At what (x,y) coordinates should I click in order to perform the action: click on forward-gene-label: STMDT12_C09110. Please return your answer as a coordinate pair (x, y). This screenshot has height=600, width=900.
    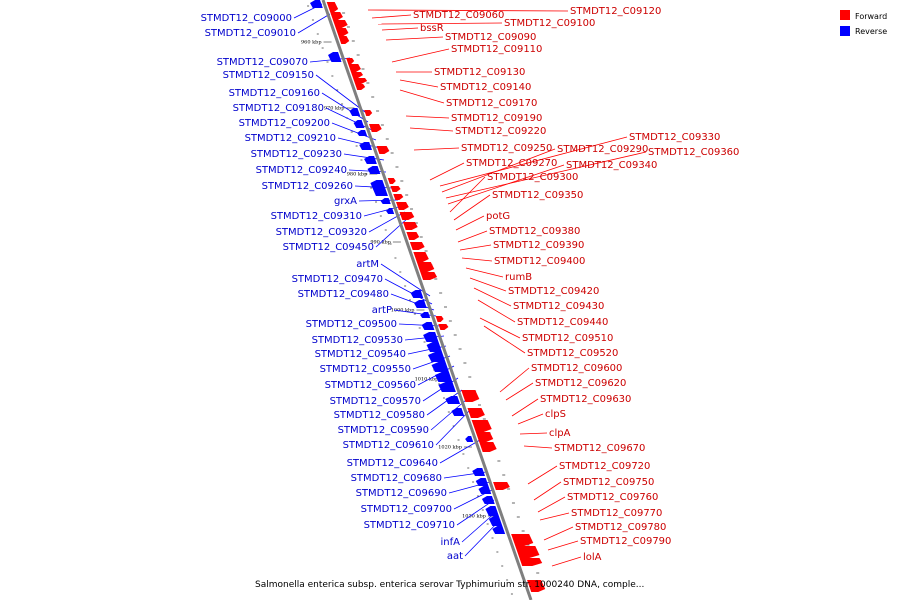
    Looking at the image, I should click on (496, 49).